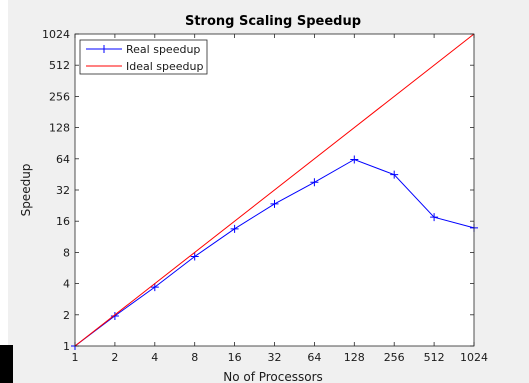 The width and height of the screenshot is (529, 383). What do you see at coordinates (194, 357) in the screenshot?
I see `x-tick-label: 8` at bounding box center [194, 357].